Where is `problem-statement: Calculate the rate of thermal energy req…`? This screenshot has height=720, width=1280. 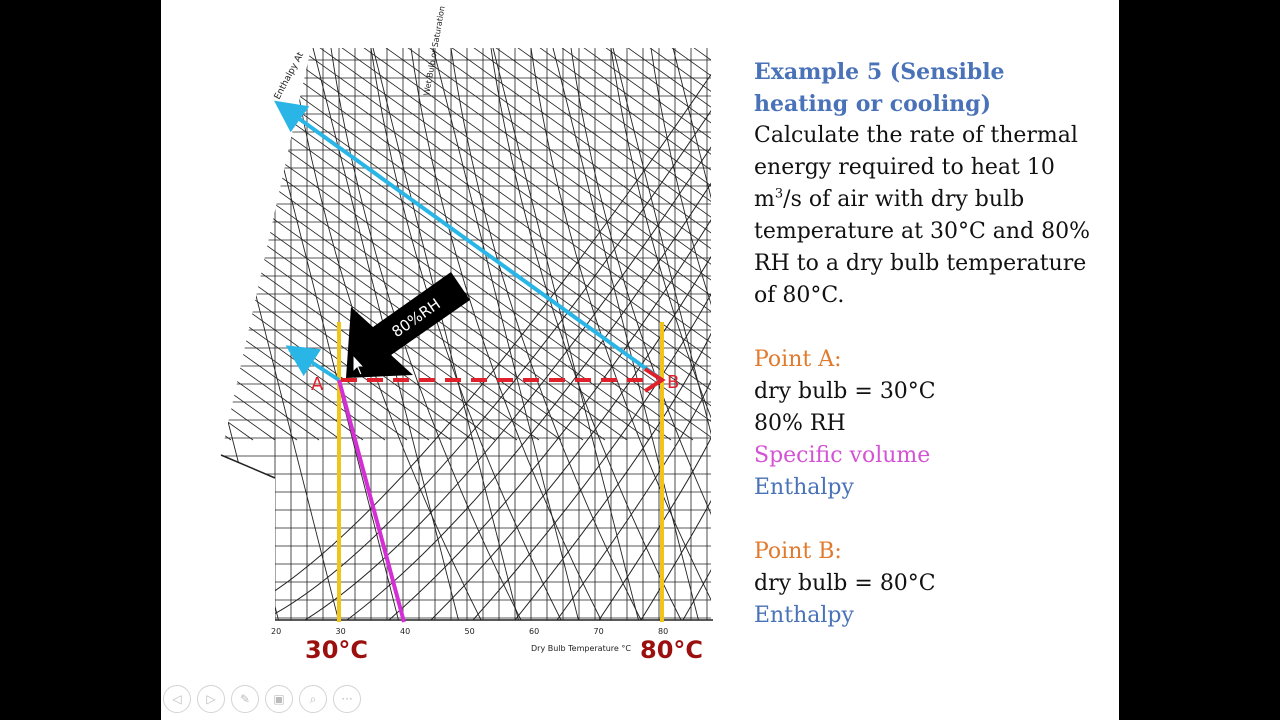
problem-statement: Calculate the rate of thermal energy req… is located at coordinates (922, 215).